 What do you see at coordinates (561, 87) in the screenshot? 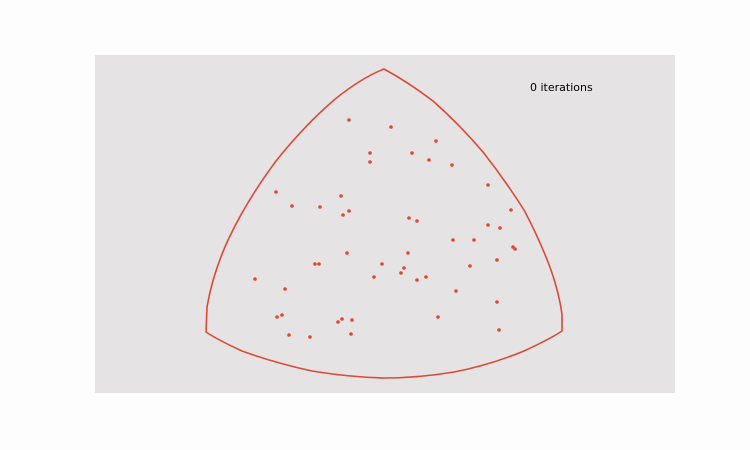
I see `iteration-counter: 0 iterations` at bounding box center [561, 87].